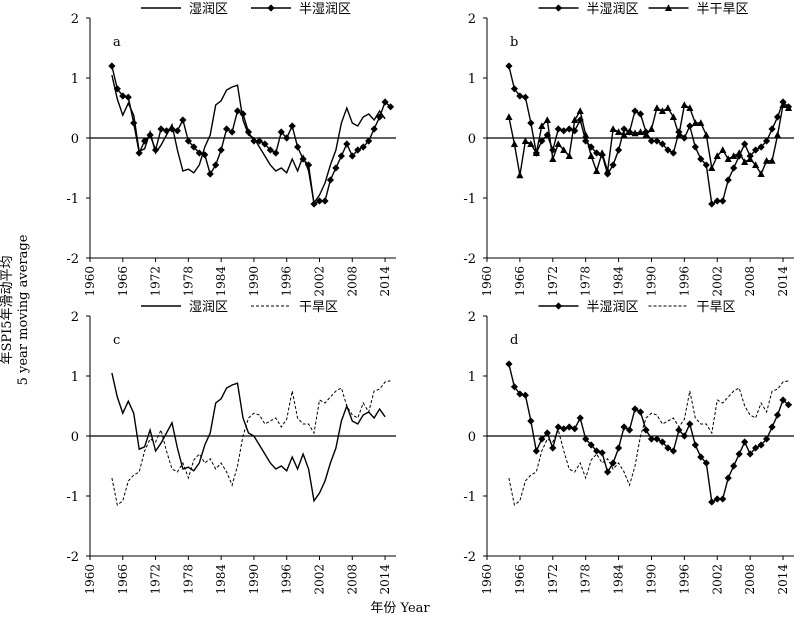 Image resolution: width=800 pixels, height=617 pixels. Describe the element at coordinates (643, 9) in the screenshot. I see `legend: 半湿润区 半干旱区` at that location.